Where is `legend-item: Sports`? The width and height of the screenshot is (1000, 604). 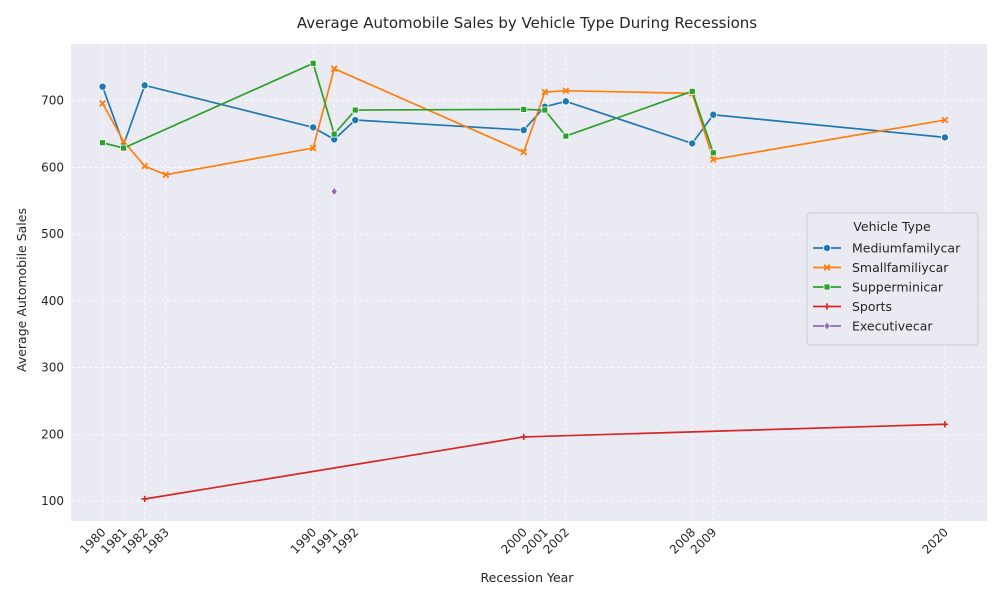
legend-item: Sports is located at coordinates (852, 306).